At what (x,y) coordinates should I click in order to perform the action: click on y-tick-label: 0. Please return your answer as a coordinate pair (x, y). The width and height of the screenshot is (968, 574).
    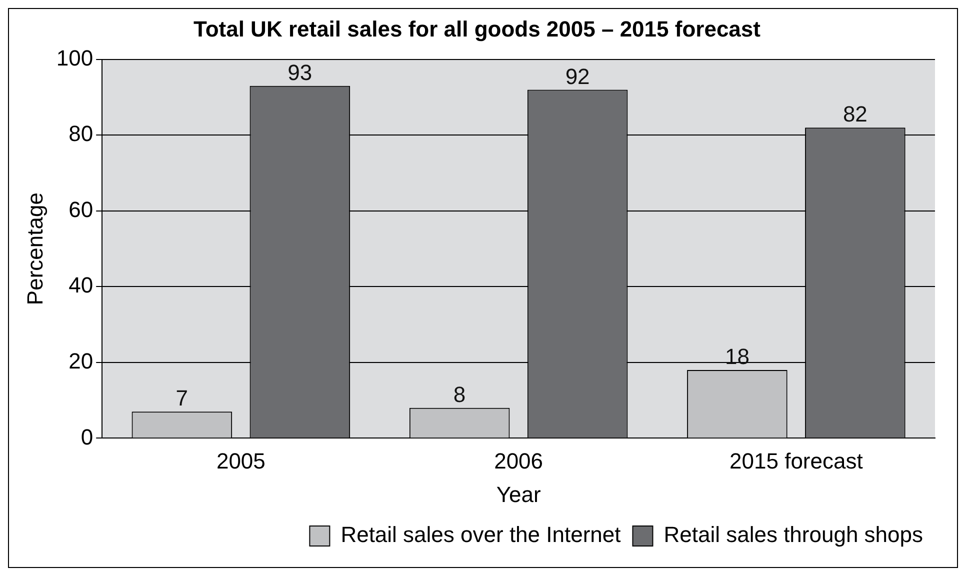
    Looking at the image, I should click on (87, 437).